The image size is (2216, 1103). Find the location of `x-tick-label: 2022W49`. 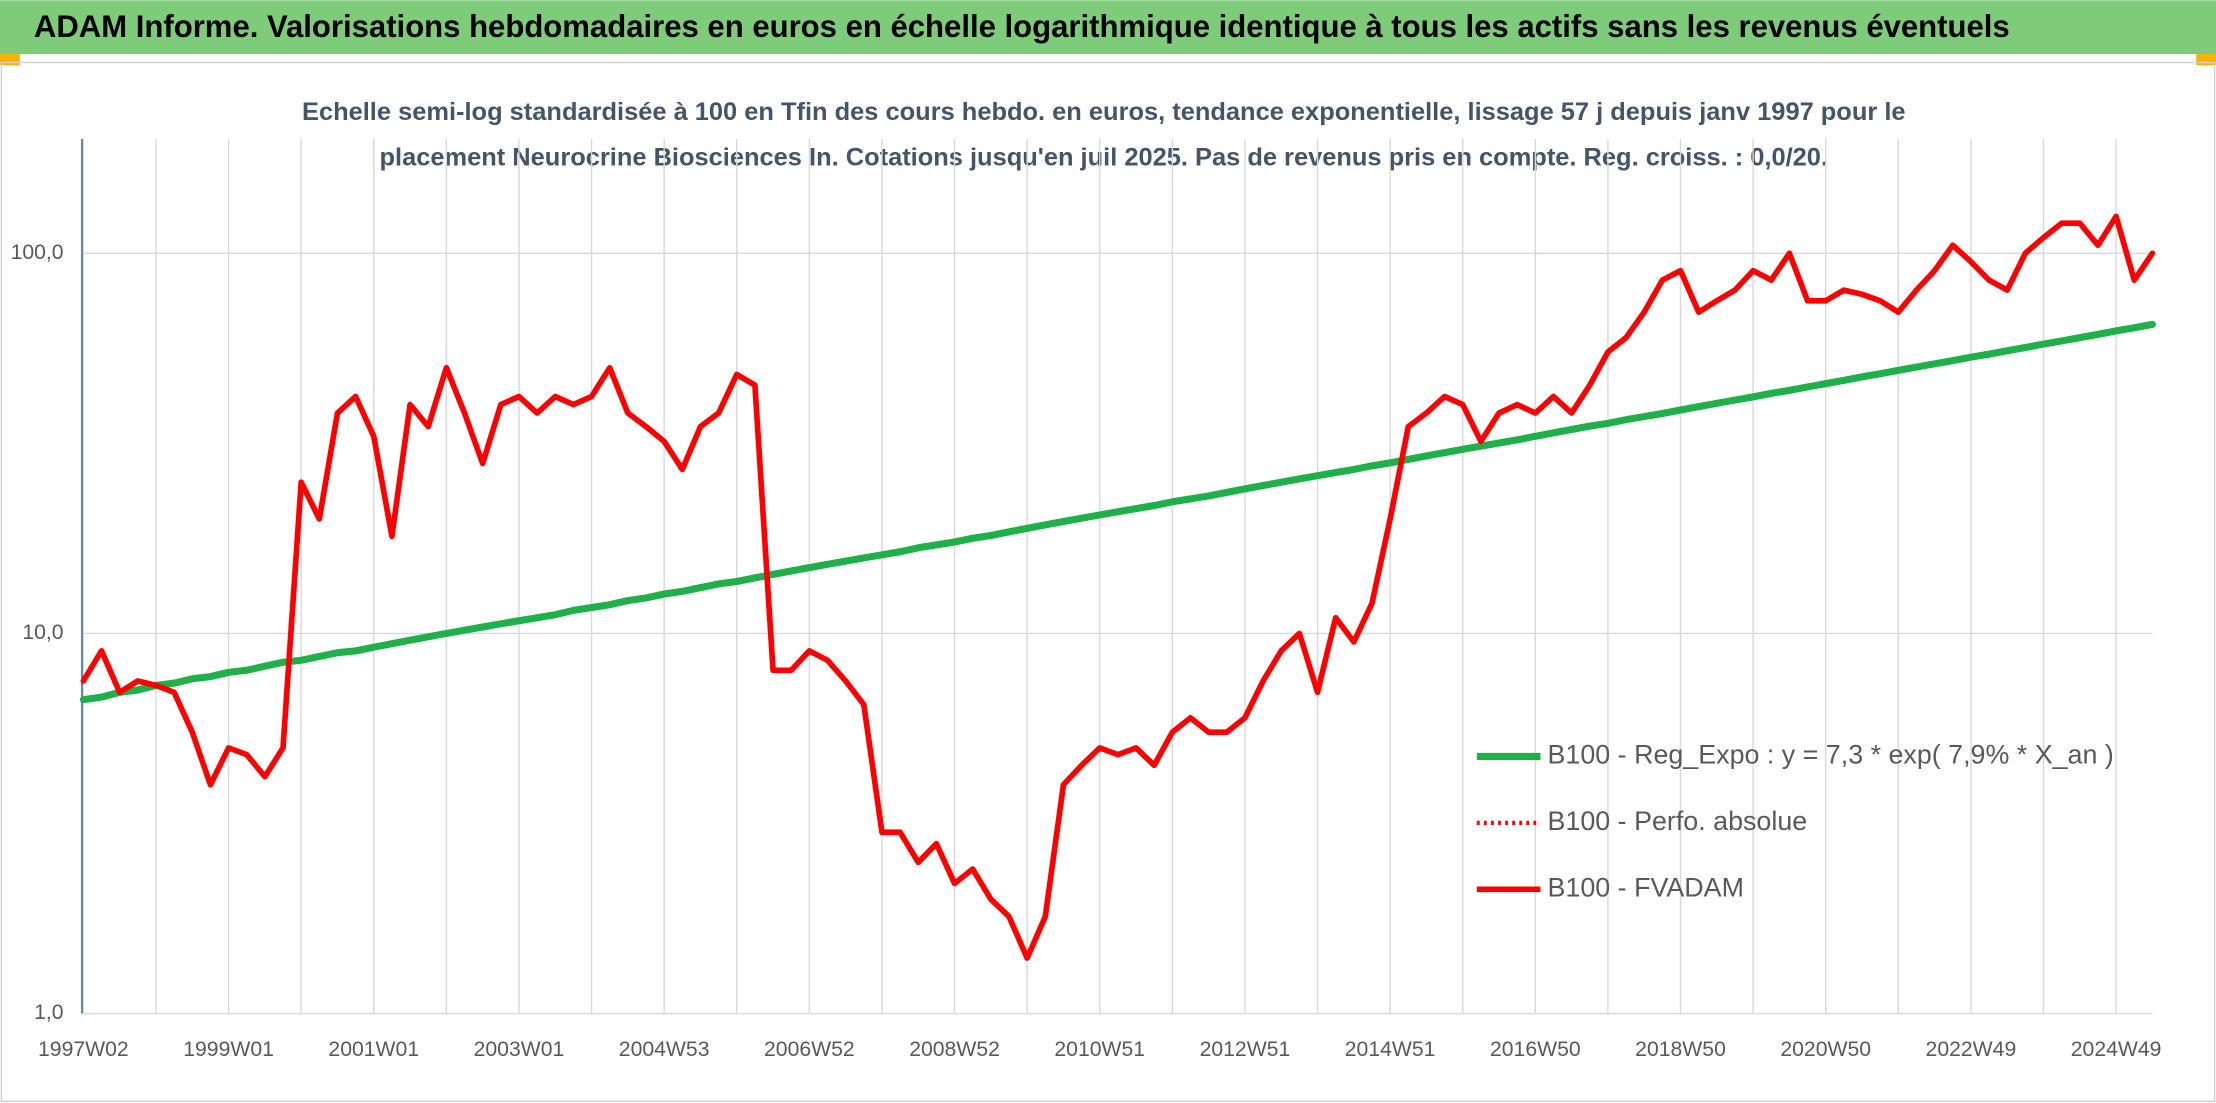

x-tick-label: 2022W49 is located at coordinates (1971, 1049).